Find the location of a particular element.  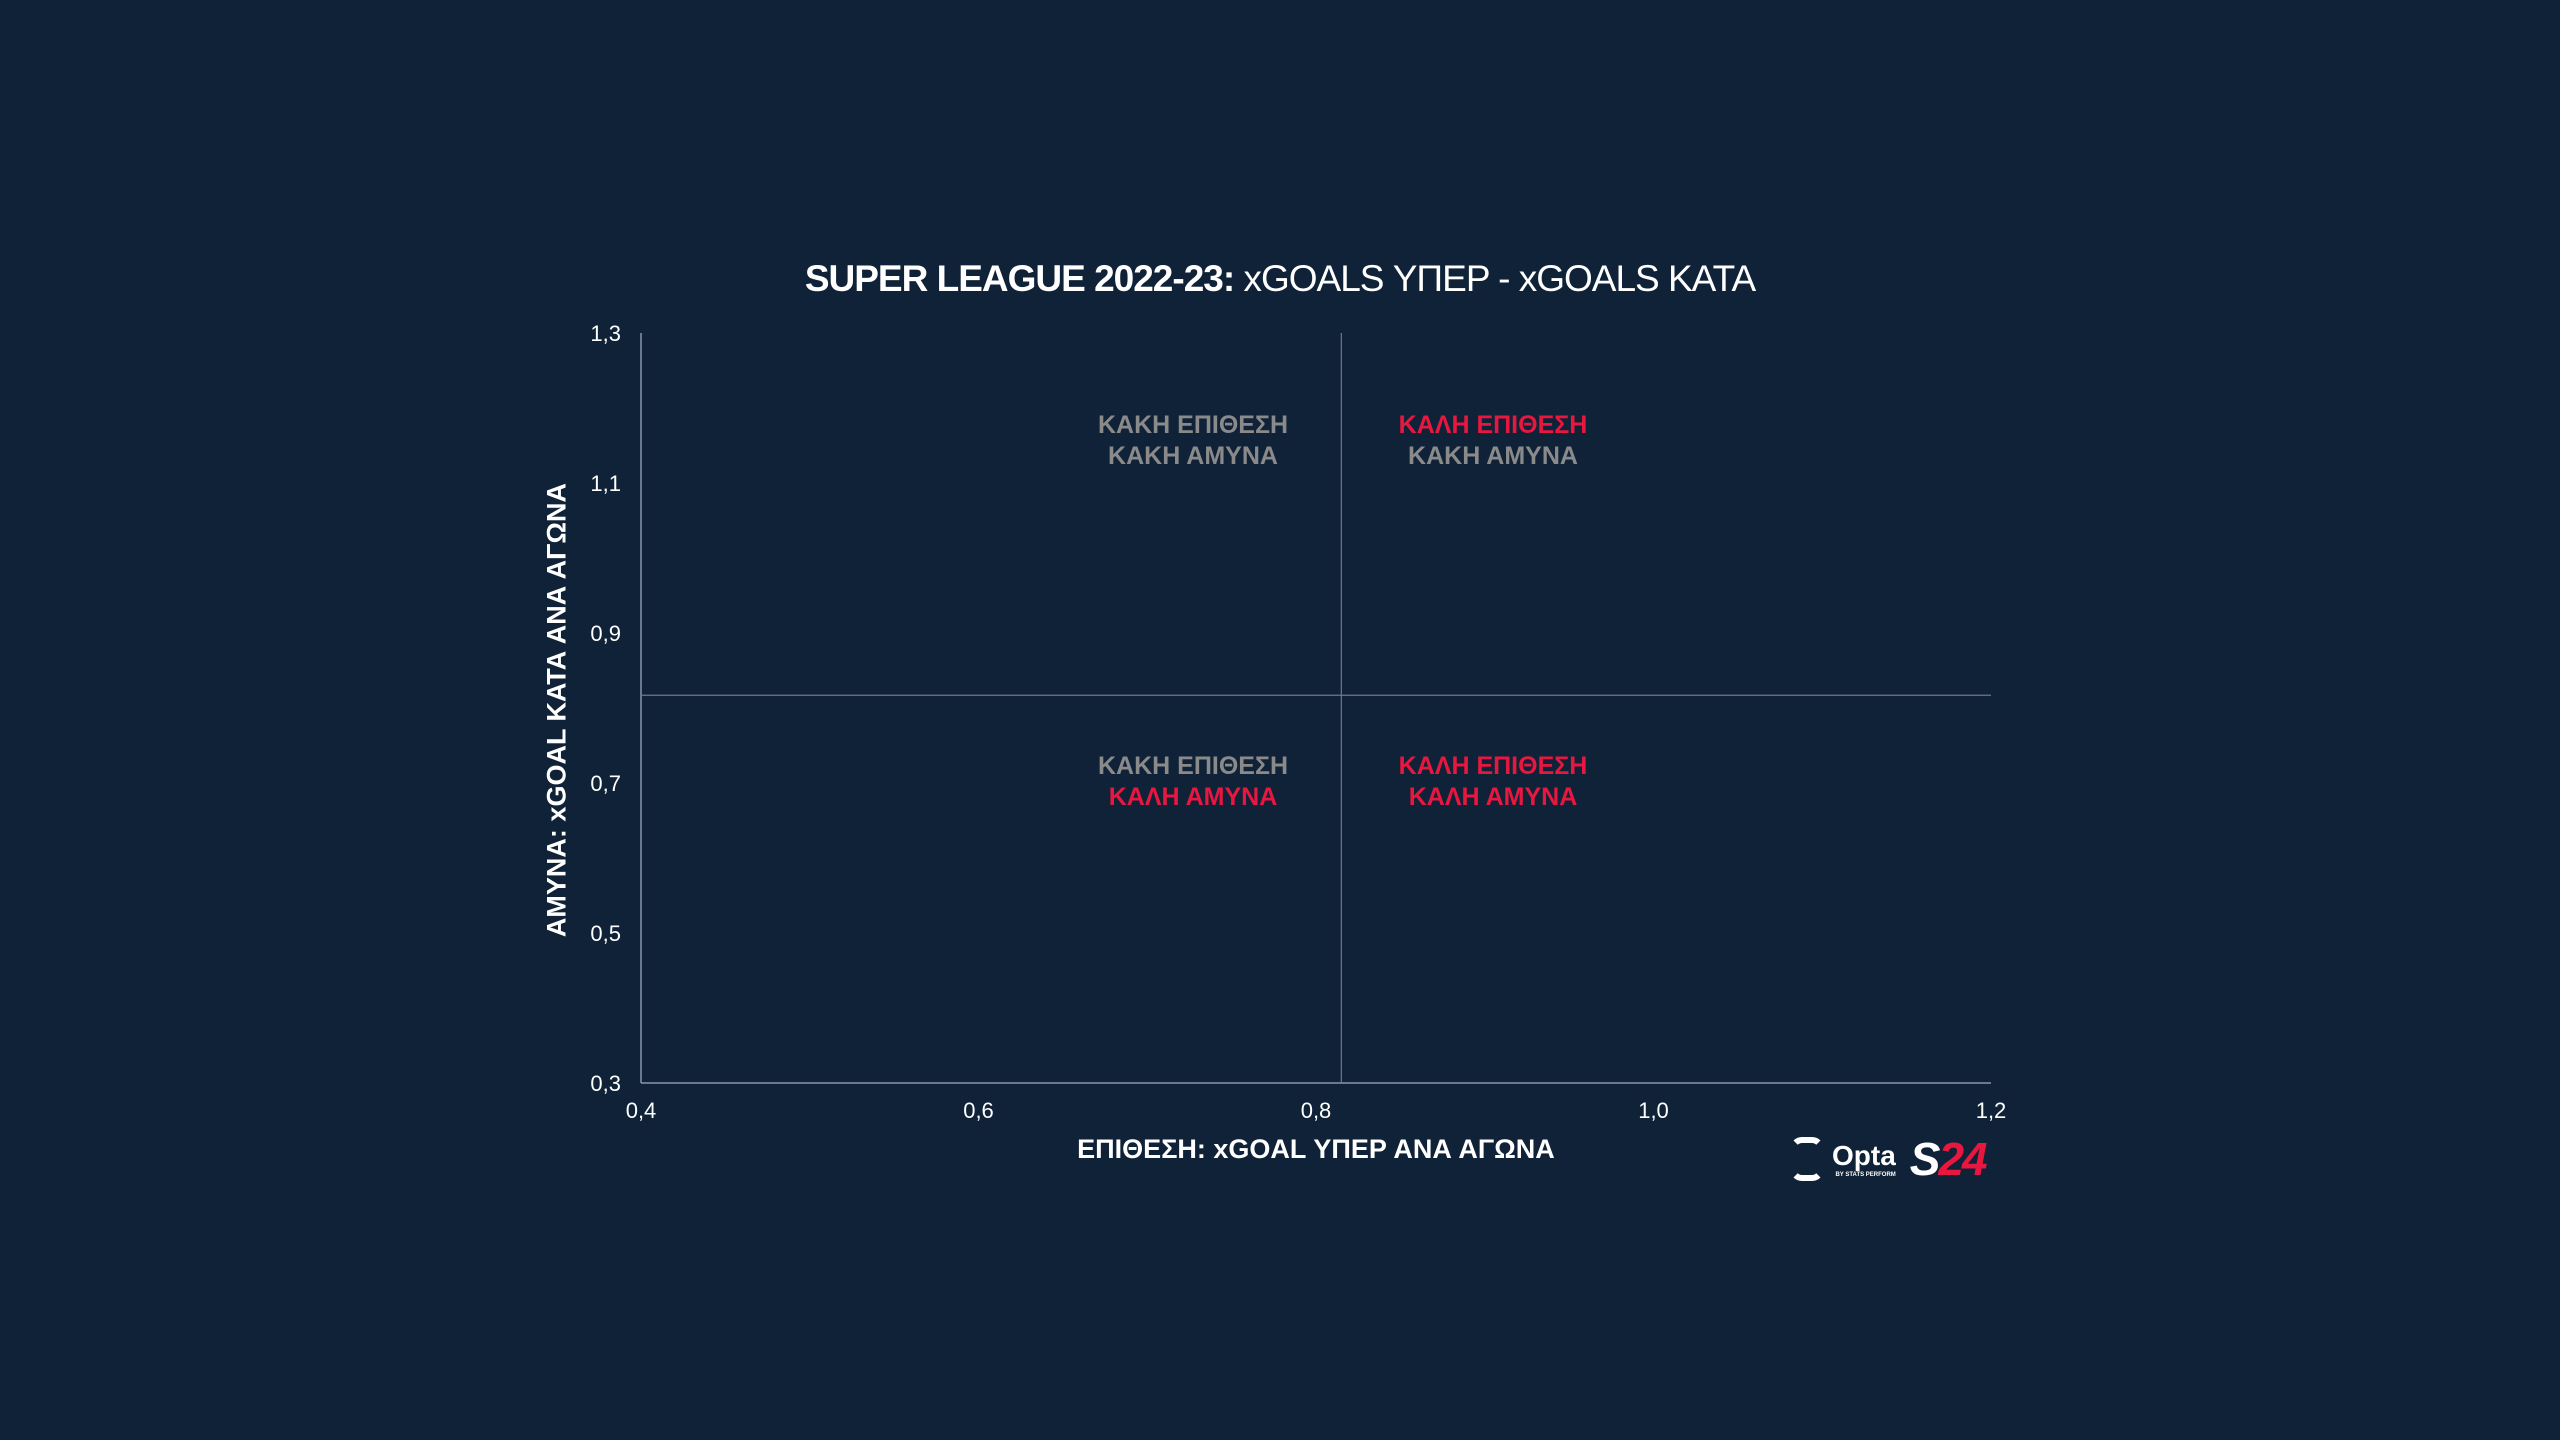

x-tick-label: 0,8 is located at coordinates (1316, 1110).